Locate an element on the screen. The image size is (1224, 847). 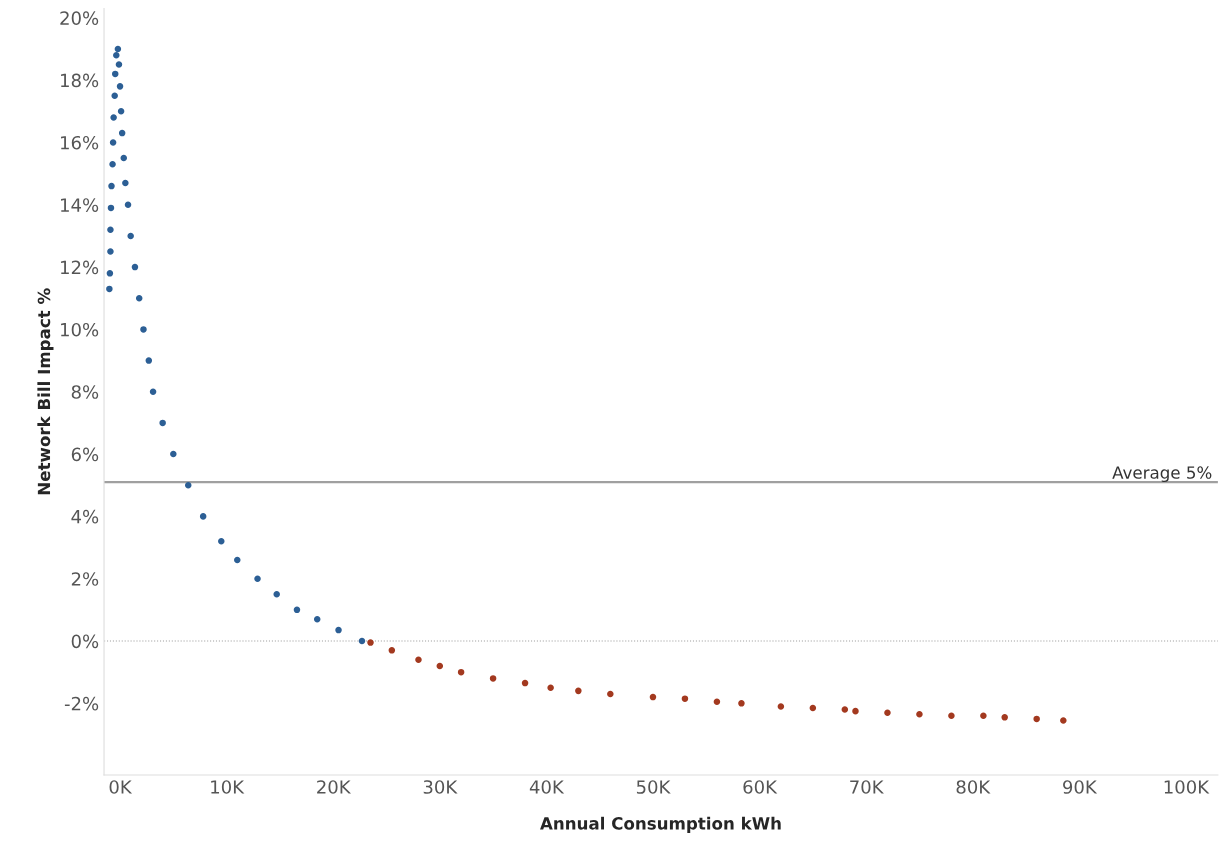
x-tick-label: 10K is located at coordinates (228, 787).